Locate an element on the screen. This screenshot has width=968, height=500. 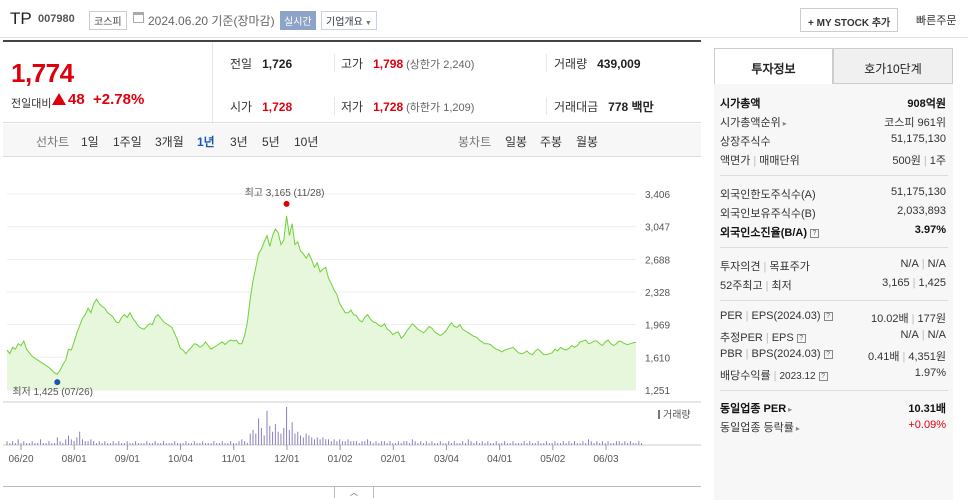
my-stock-add-button: + MY STOCK 추가 is located at coordinates (849, 20).